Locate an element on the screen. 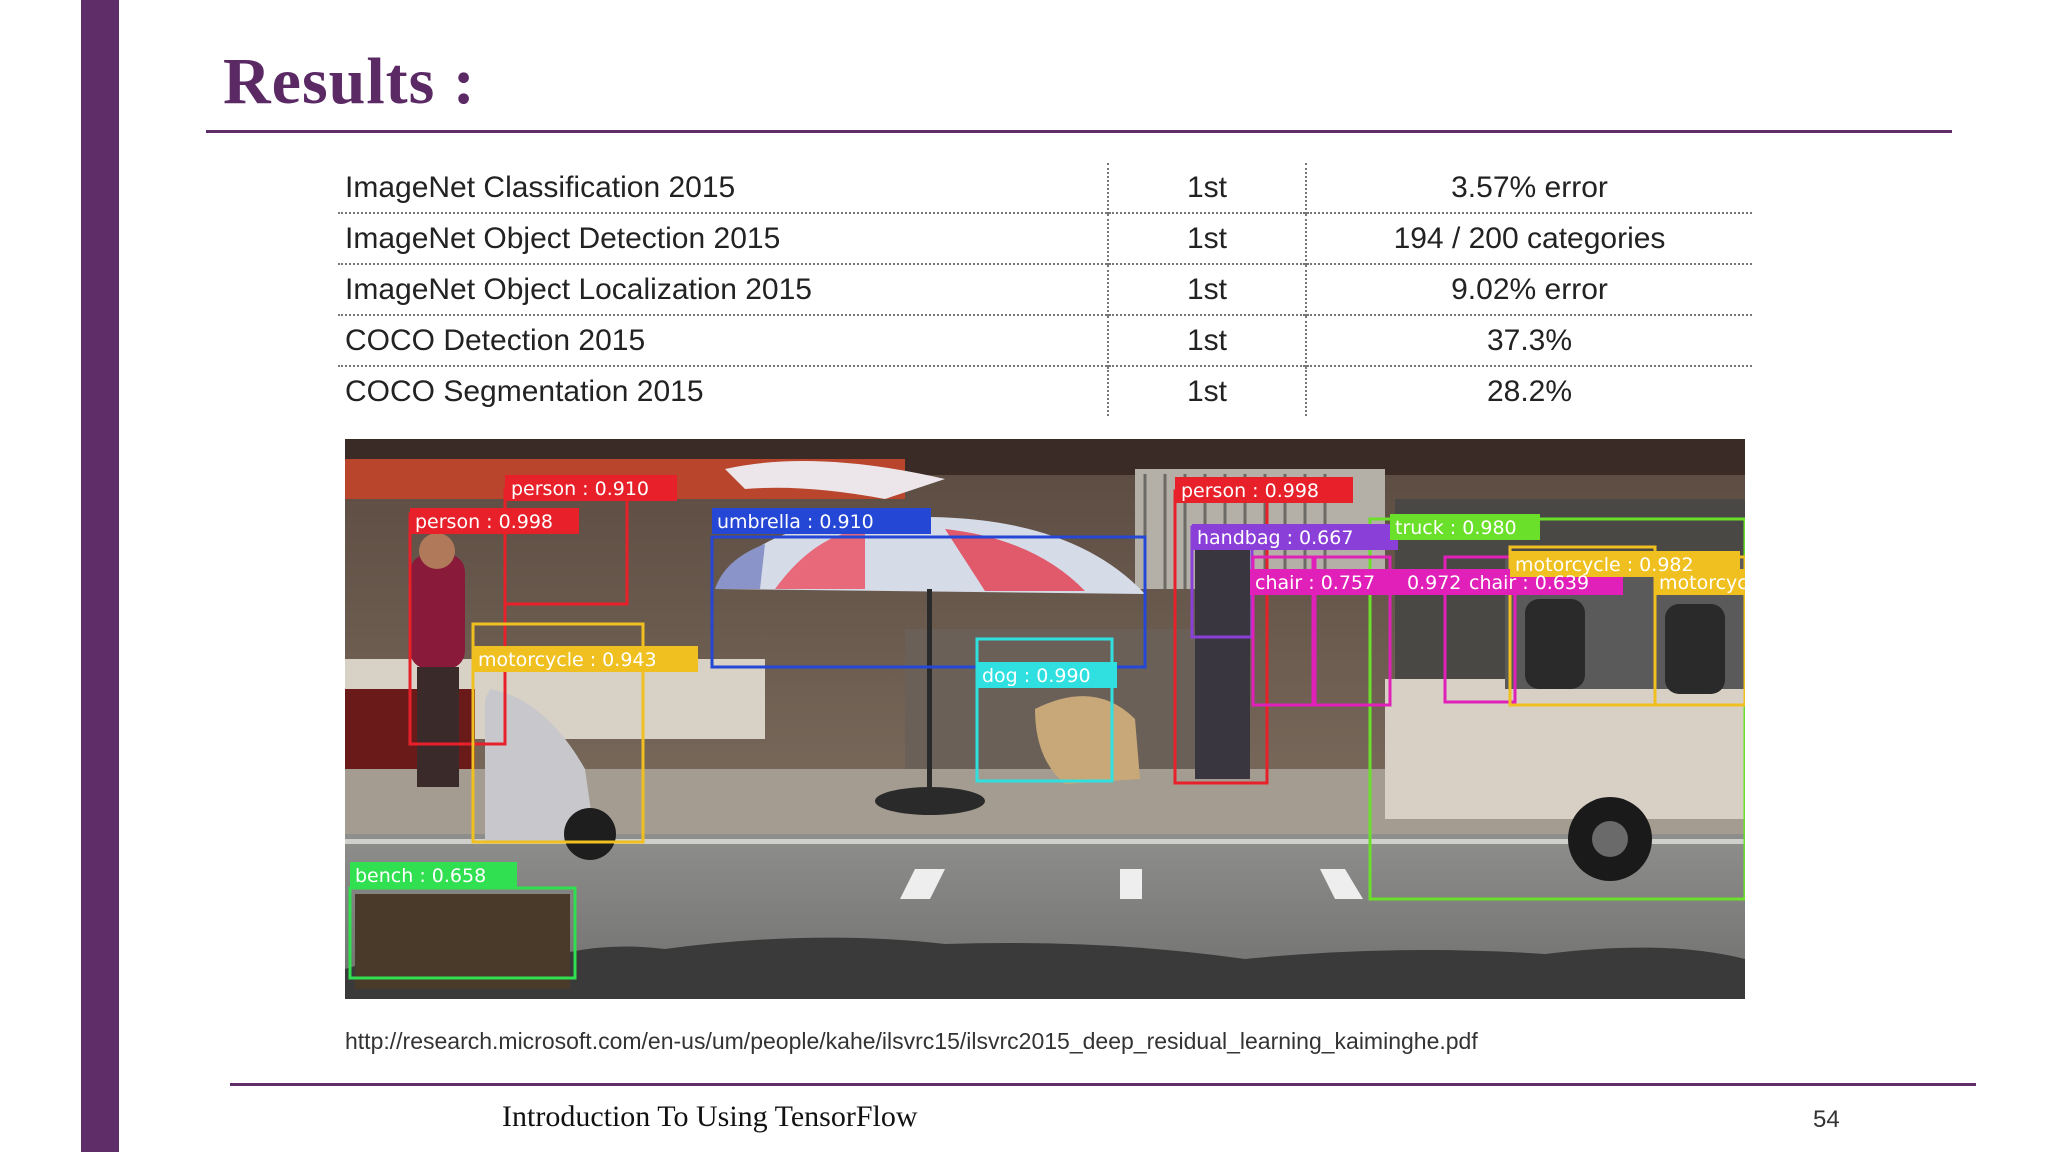 This screenshot has height=1152, width=2048. table-row: COCO Segmentation 2015 1st 28.2% is located at coordinates (1045, 390).